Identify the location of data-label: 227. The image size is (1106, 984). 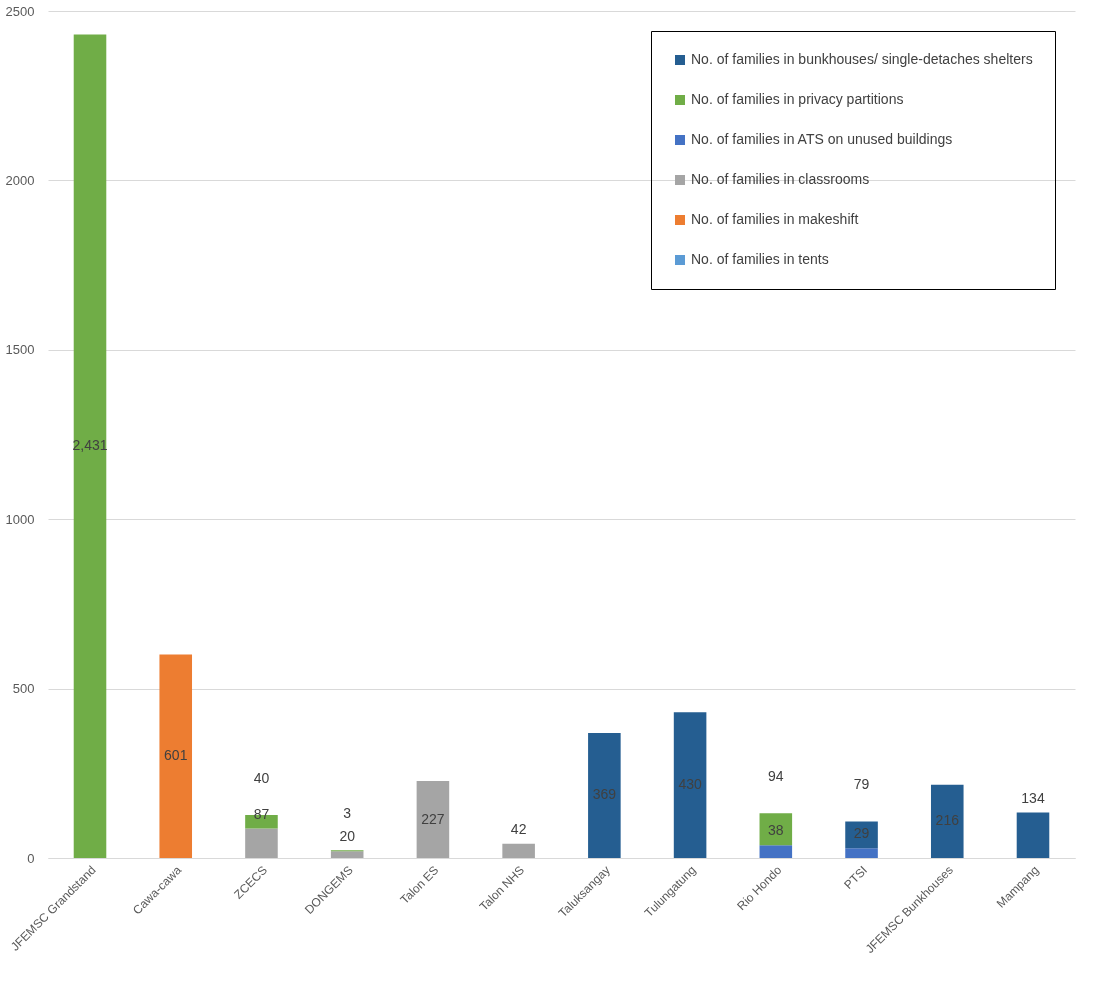
(433, 818).